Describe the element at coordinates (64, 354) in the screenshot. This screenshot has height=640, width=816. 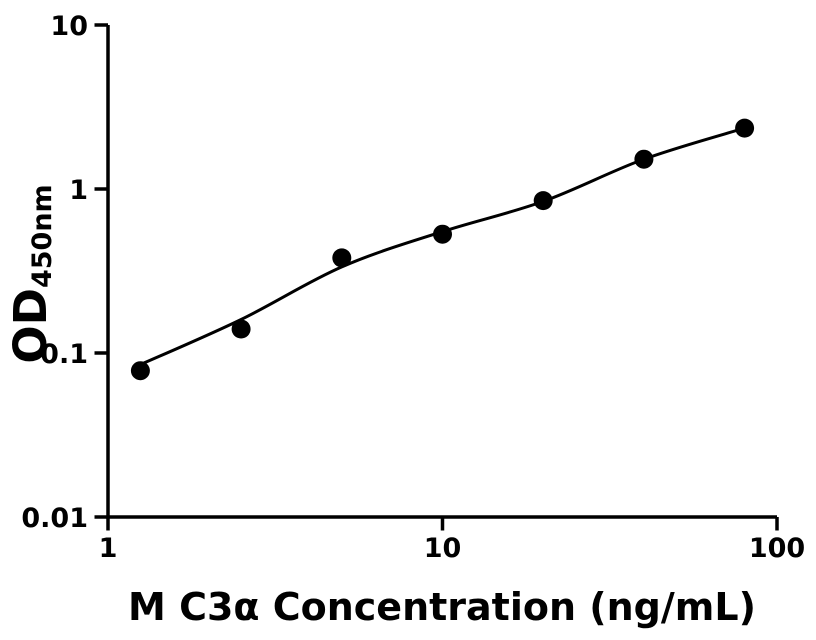
I see `y-tick-label: 0.1` at that location.